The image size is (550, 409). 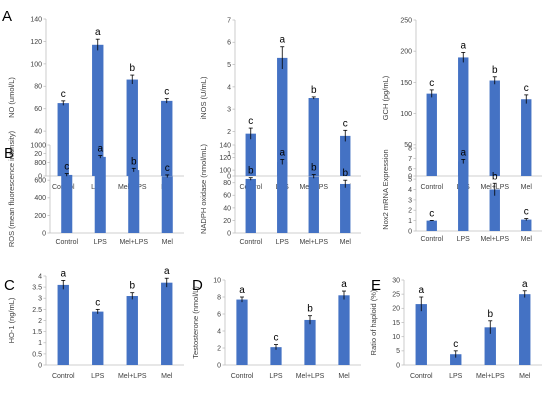 What do you see at coordinates (197, 285) in the screenshot?
I see `panel-letter-d: D` at bounding box center [197, 285].